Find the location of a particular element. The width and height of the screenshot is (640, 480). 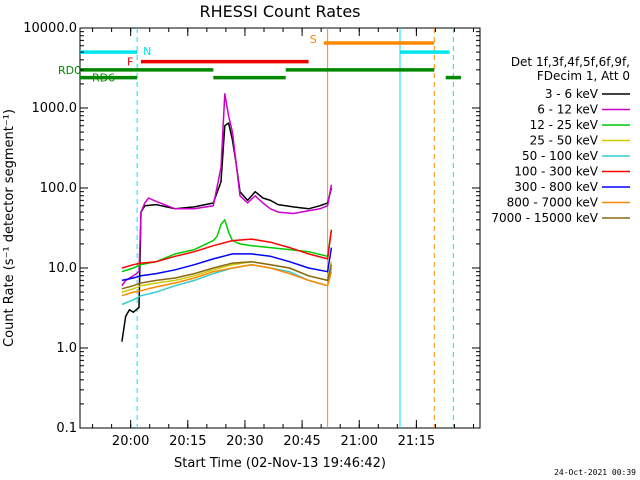

state-bar-label: N is located at coordinates (147, 51).